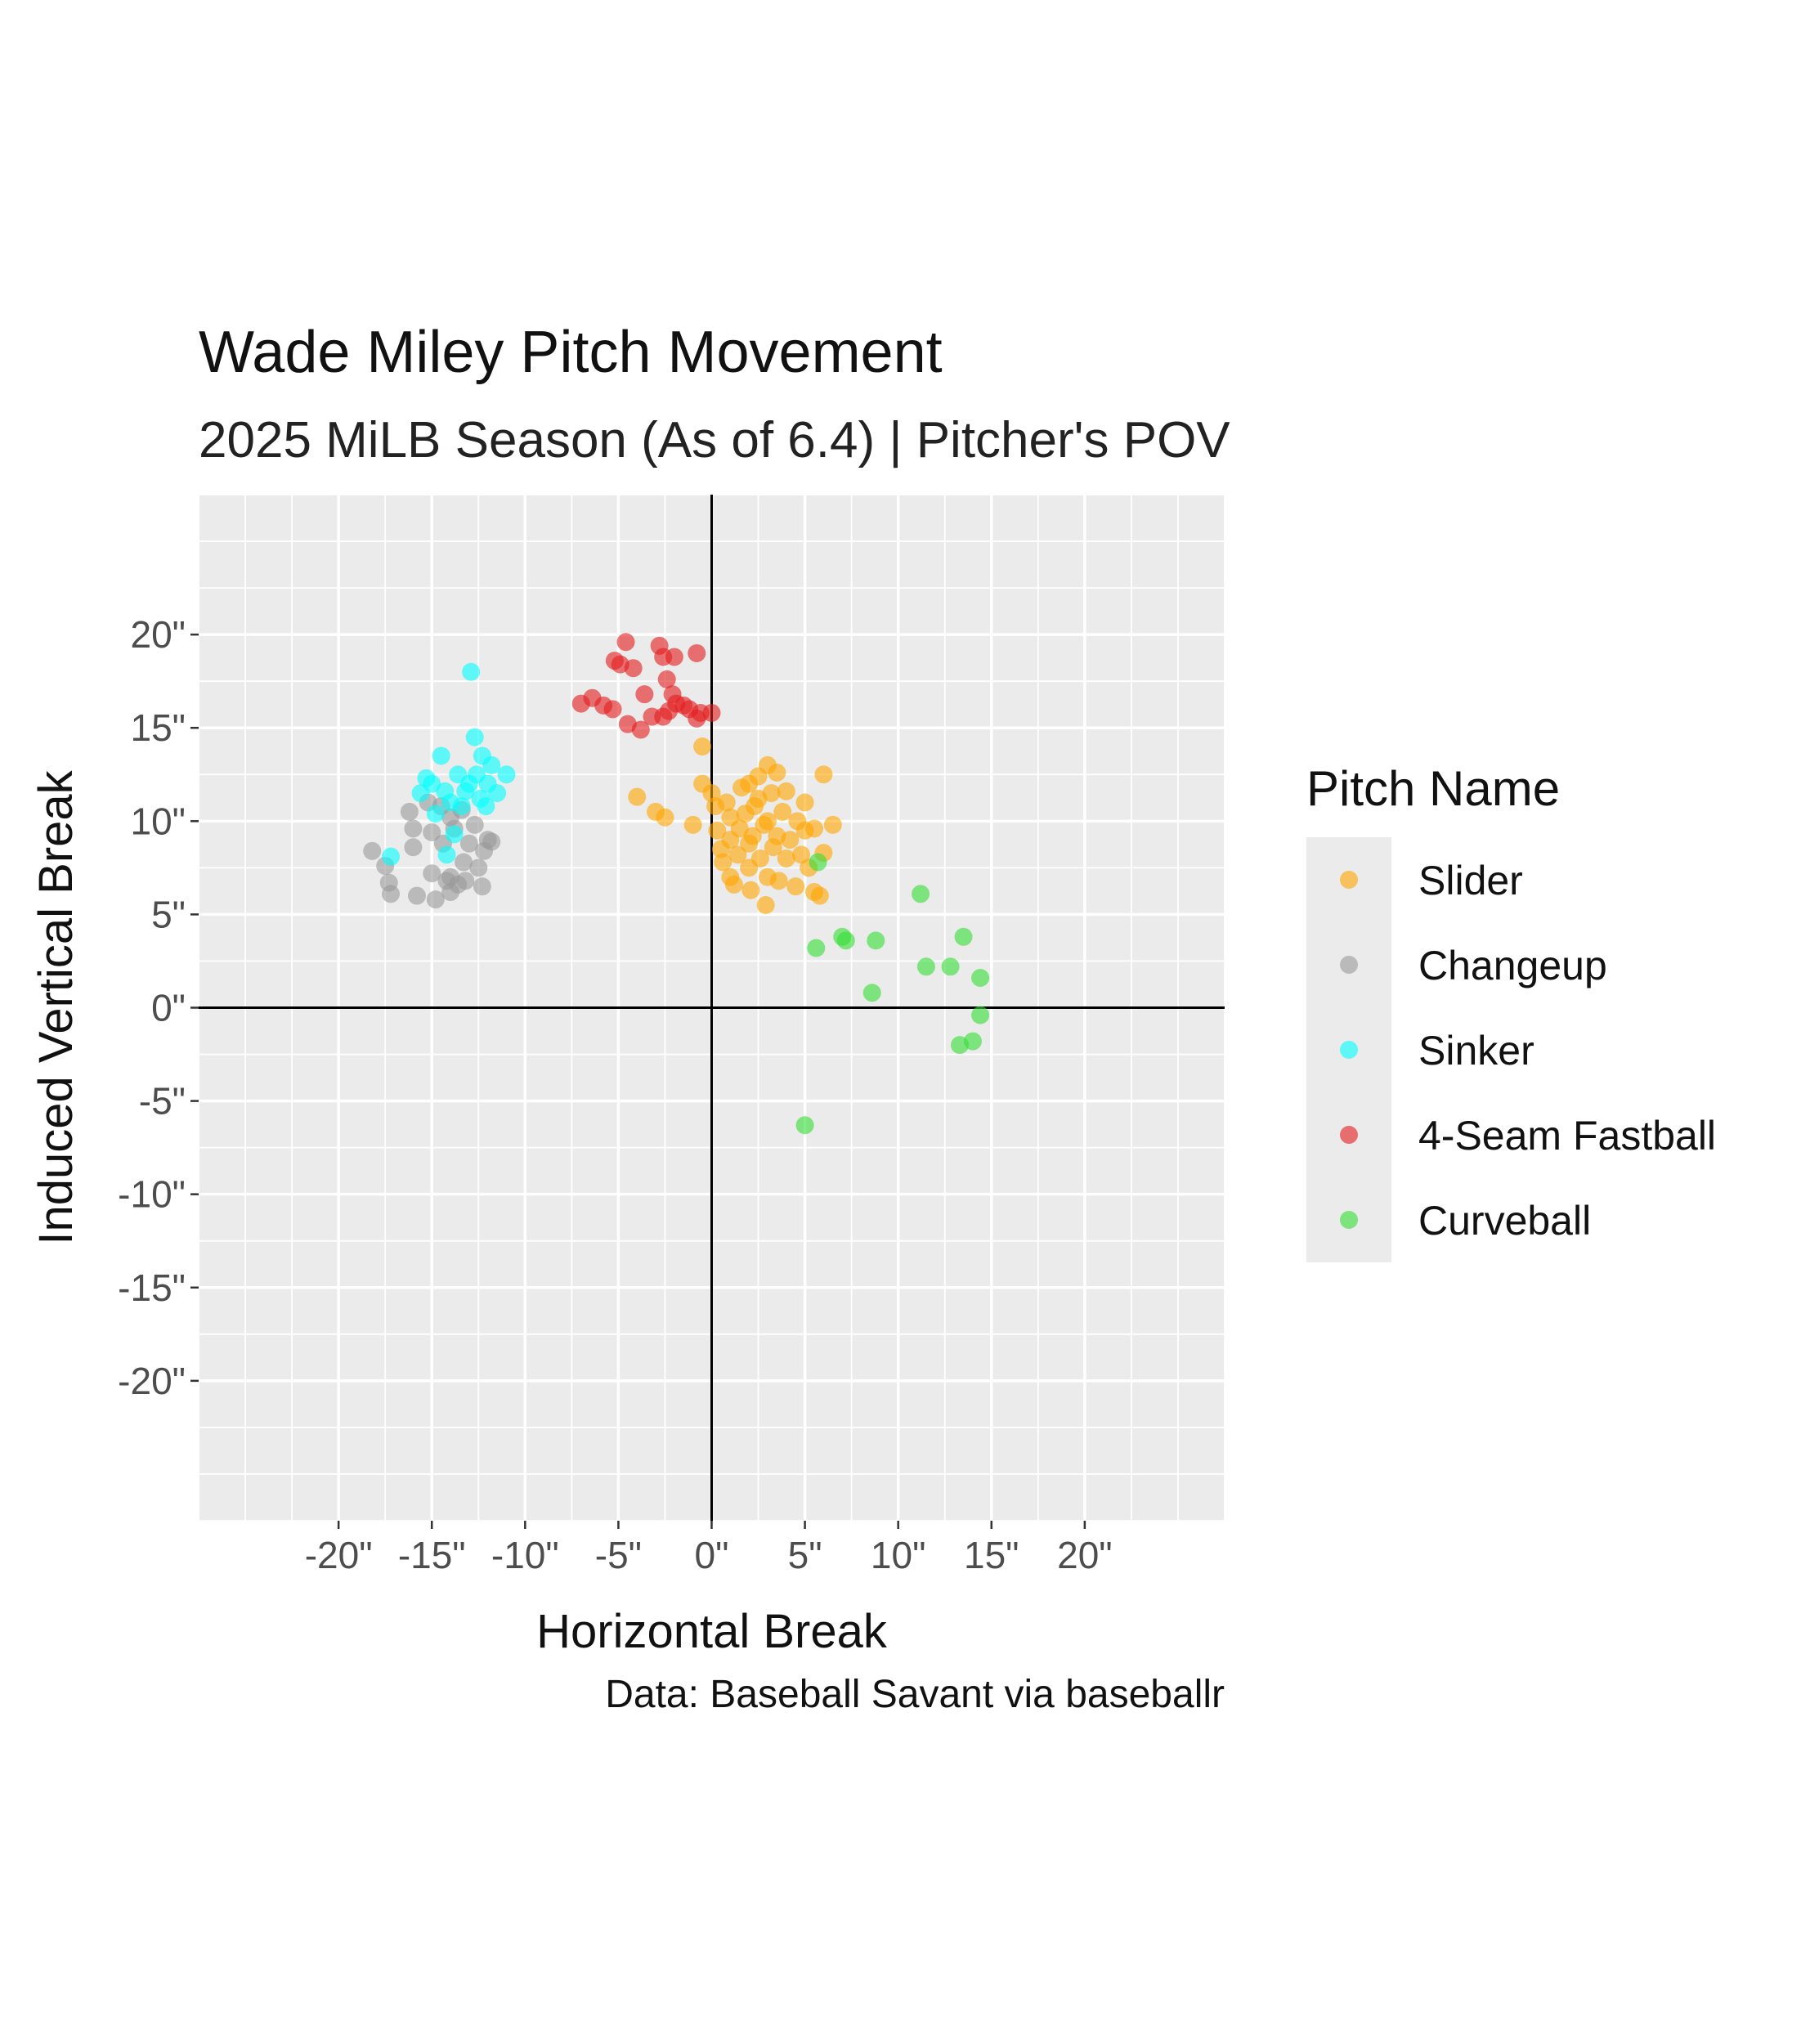  What do you see at coordinates (1470, 880) in the screenshot?
I see `legend-label-slider: Slider` at bounding box center [1470, 880].